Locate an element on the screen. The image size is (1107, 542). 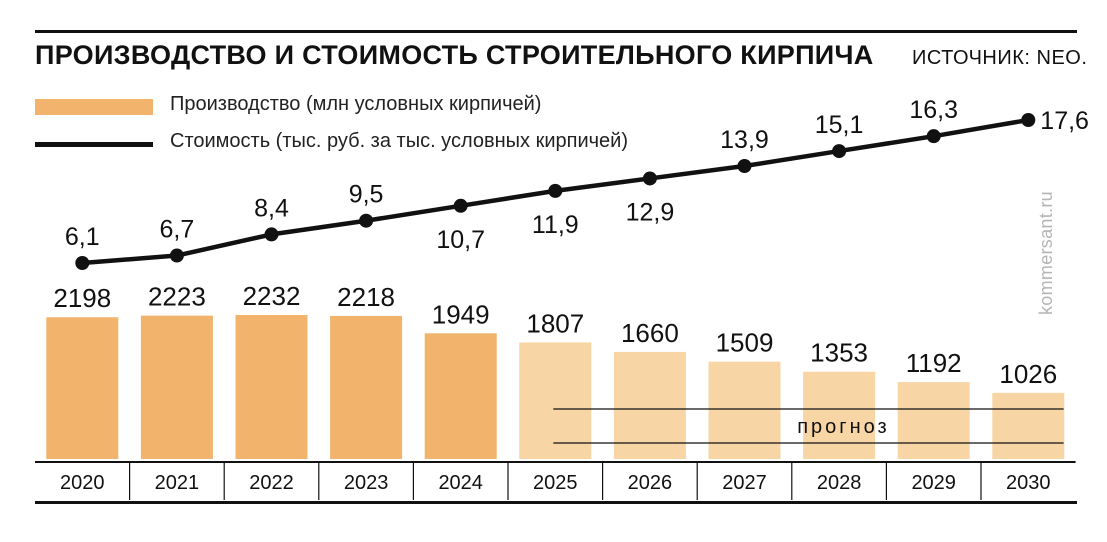
bar-value-label: 2198 is located at coordinates (82, 298).